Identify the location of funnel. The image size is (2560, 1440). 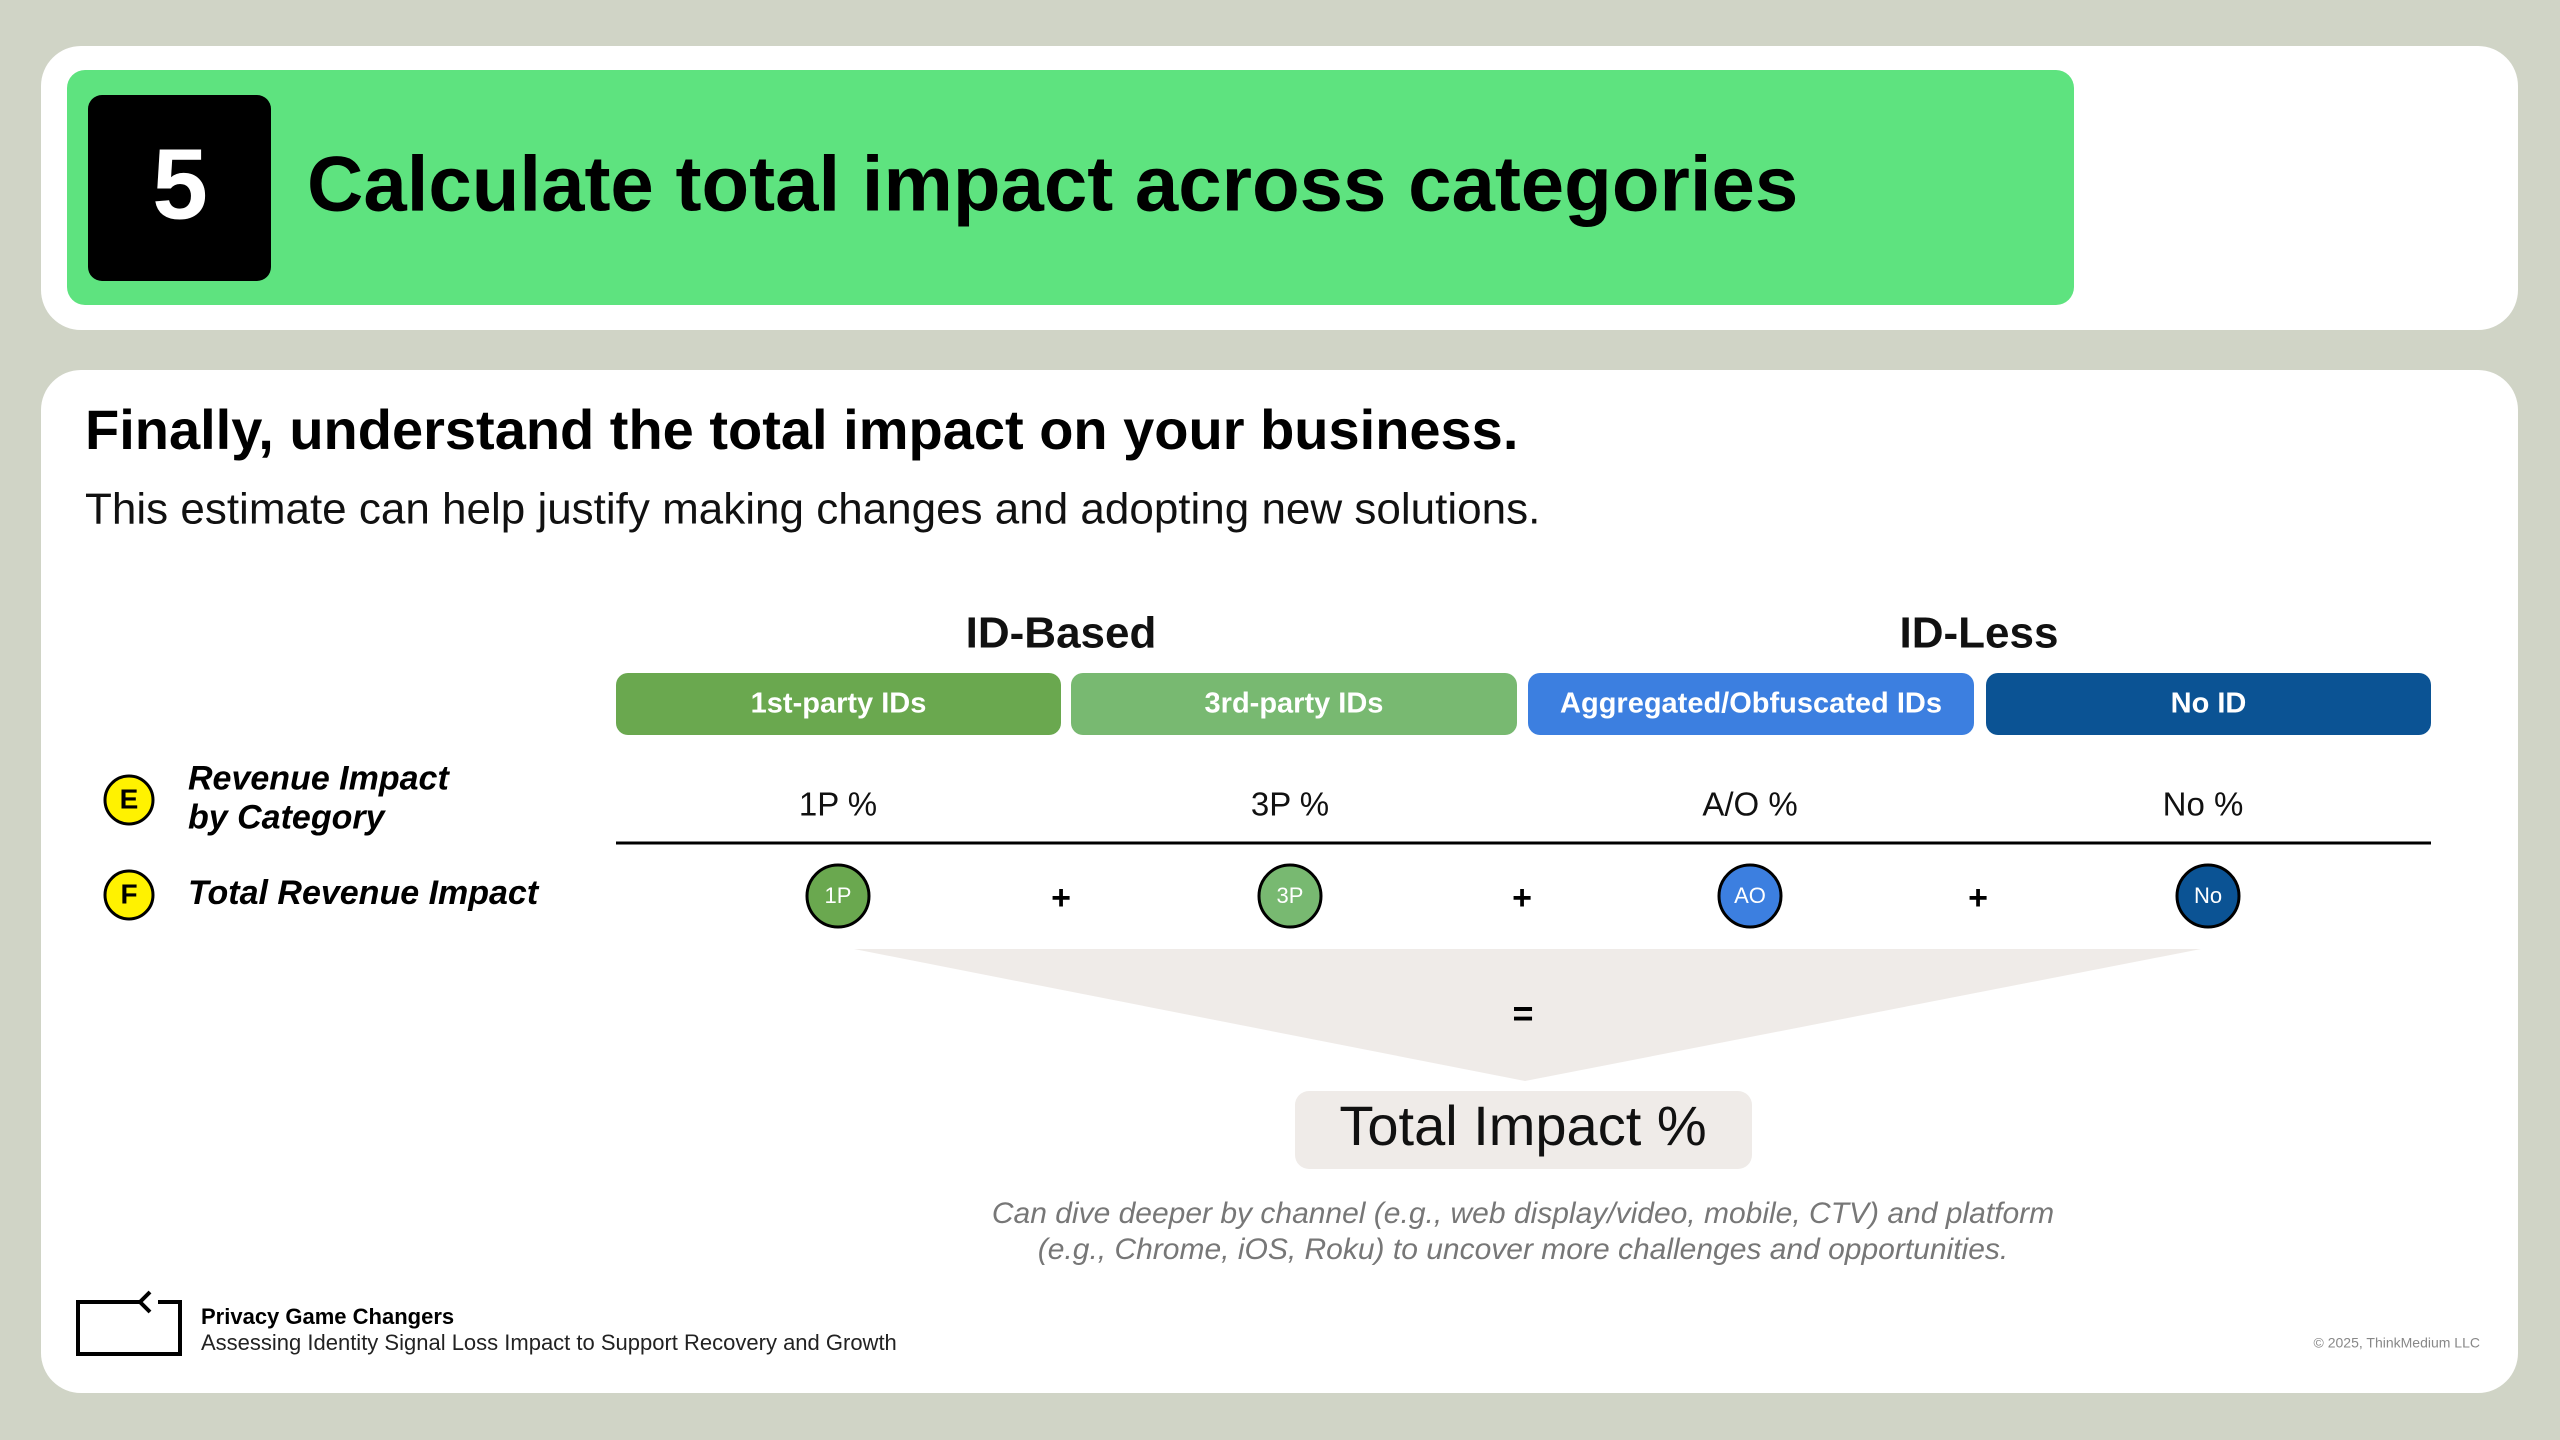
(1527, 1015).